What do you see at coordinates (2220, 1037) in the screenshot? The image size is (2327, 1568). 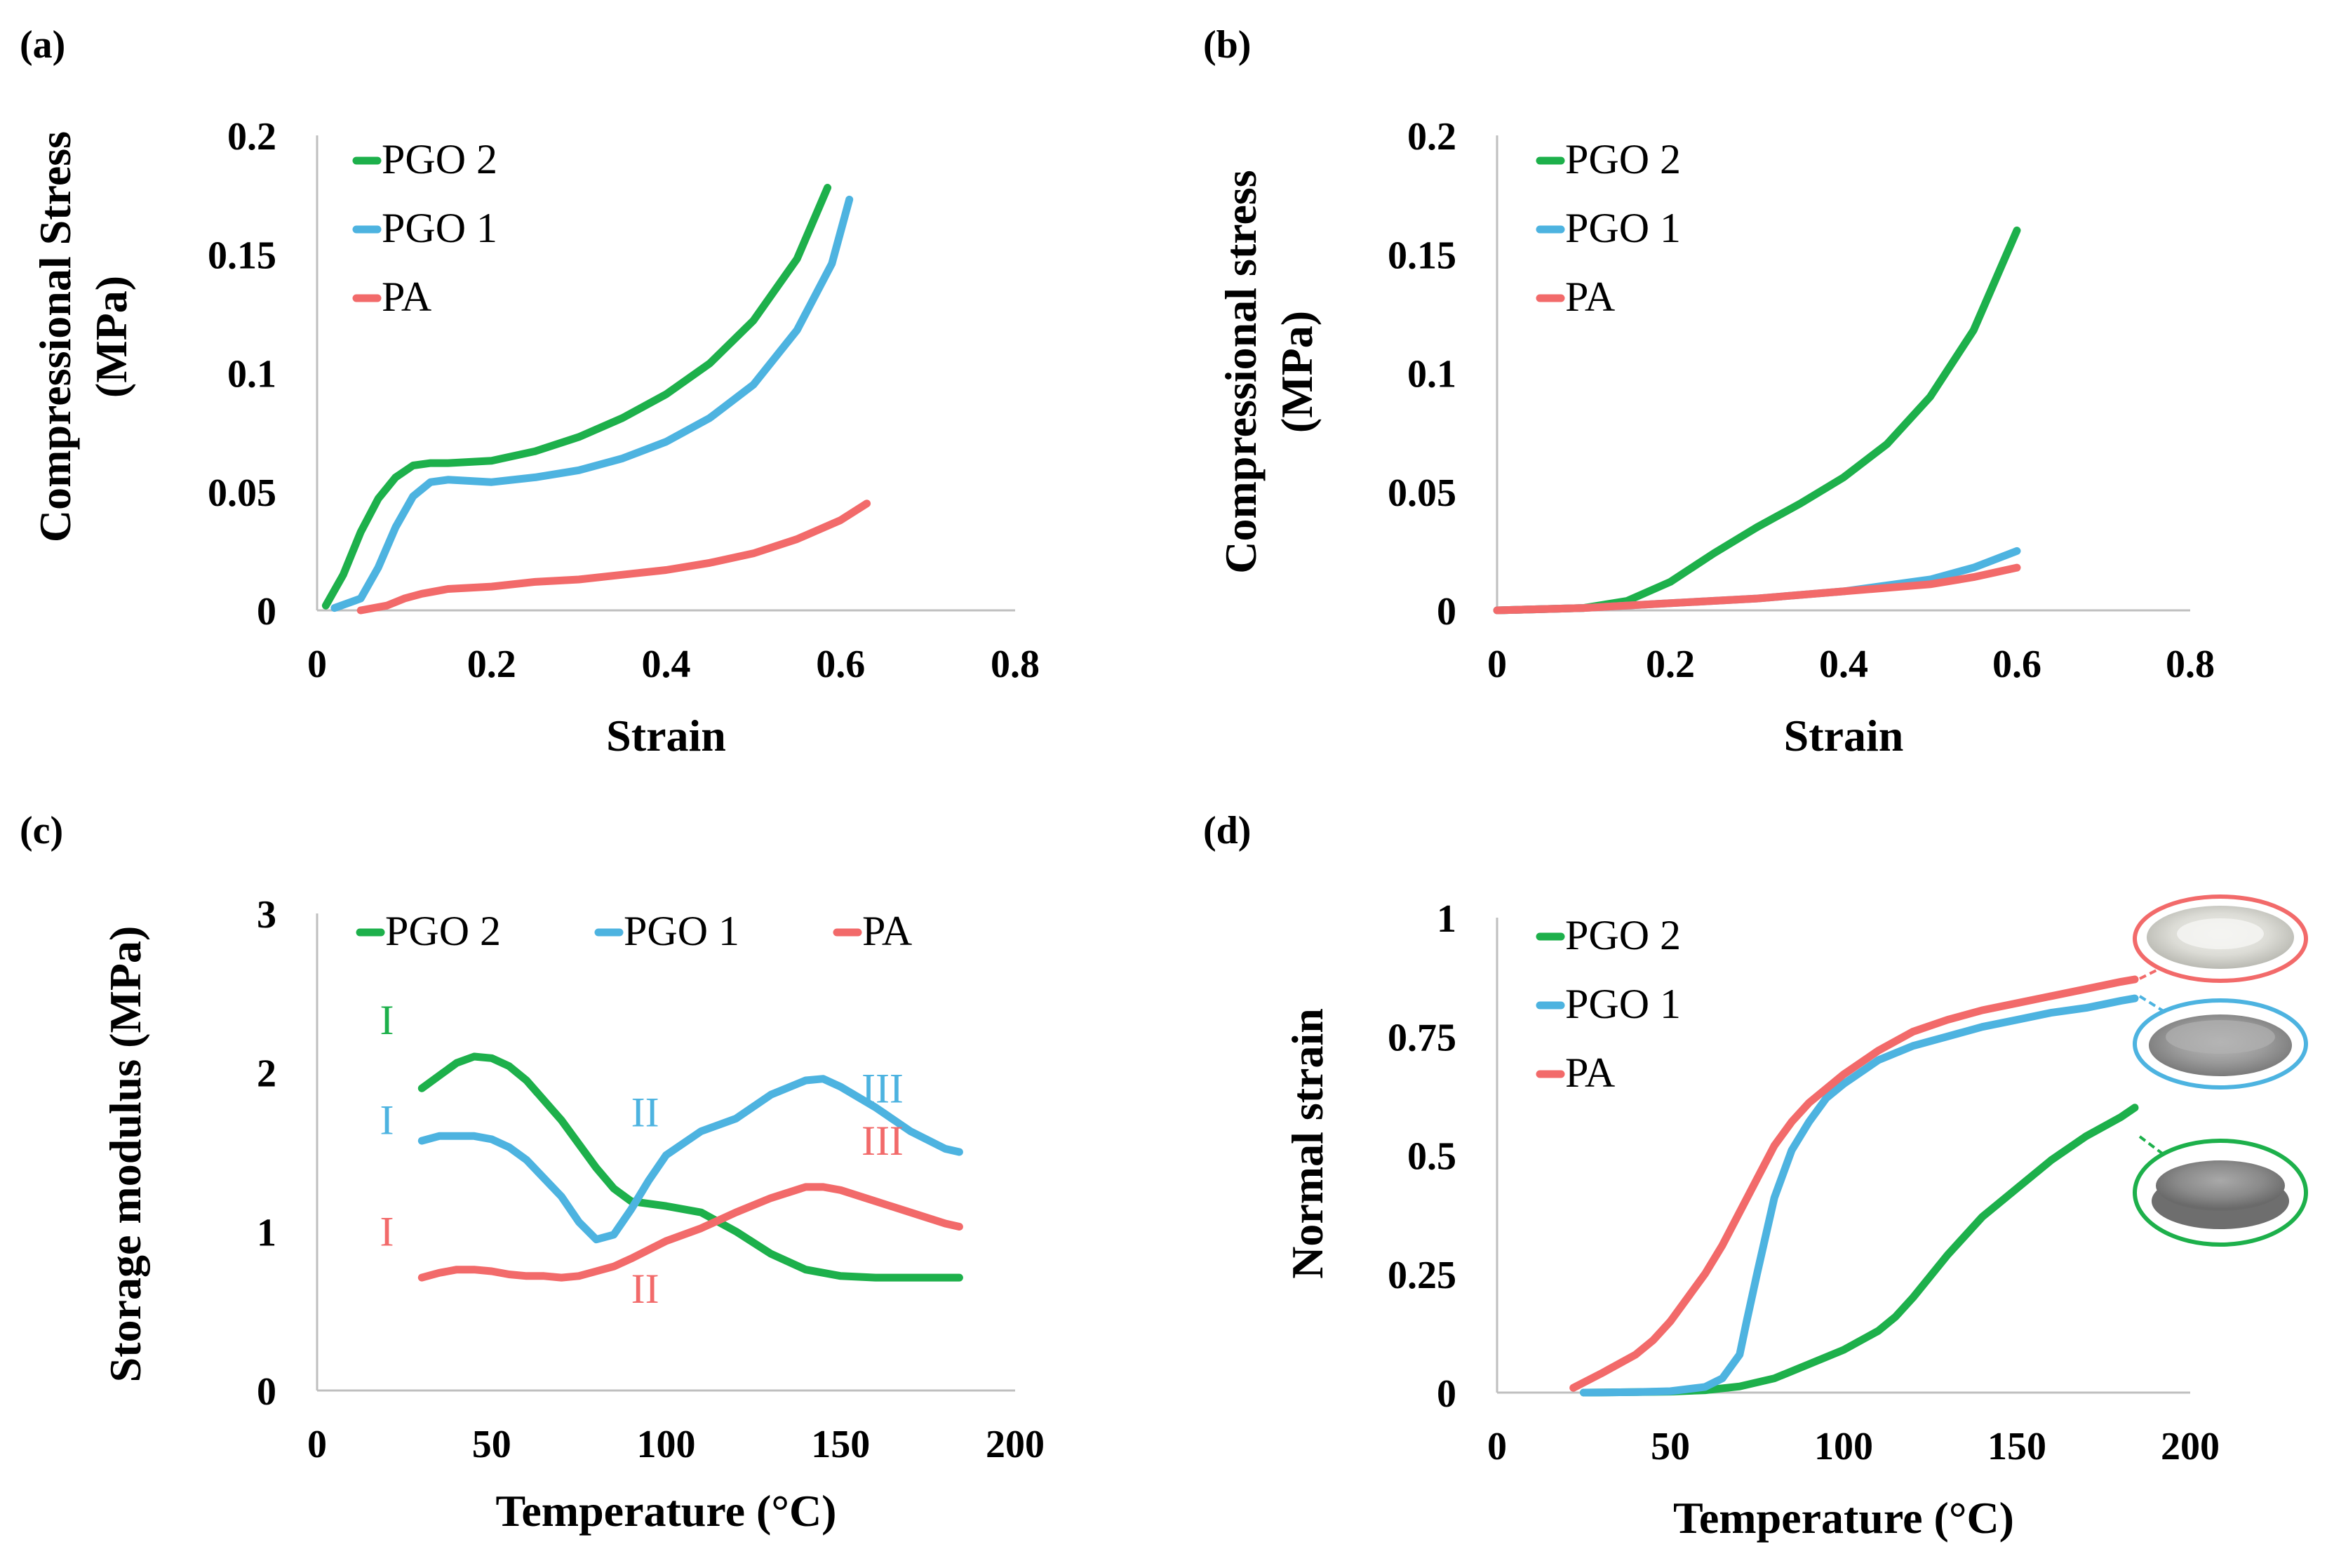 I see `sample-photo-pgo1-top` at bounding box center [2220, 1037].